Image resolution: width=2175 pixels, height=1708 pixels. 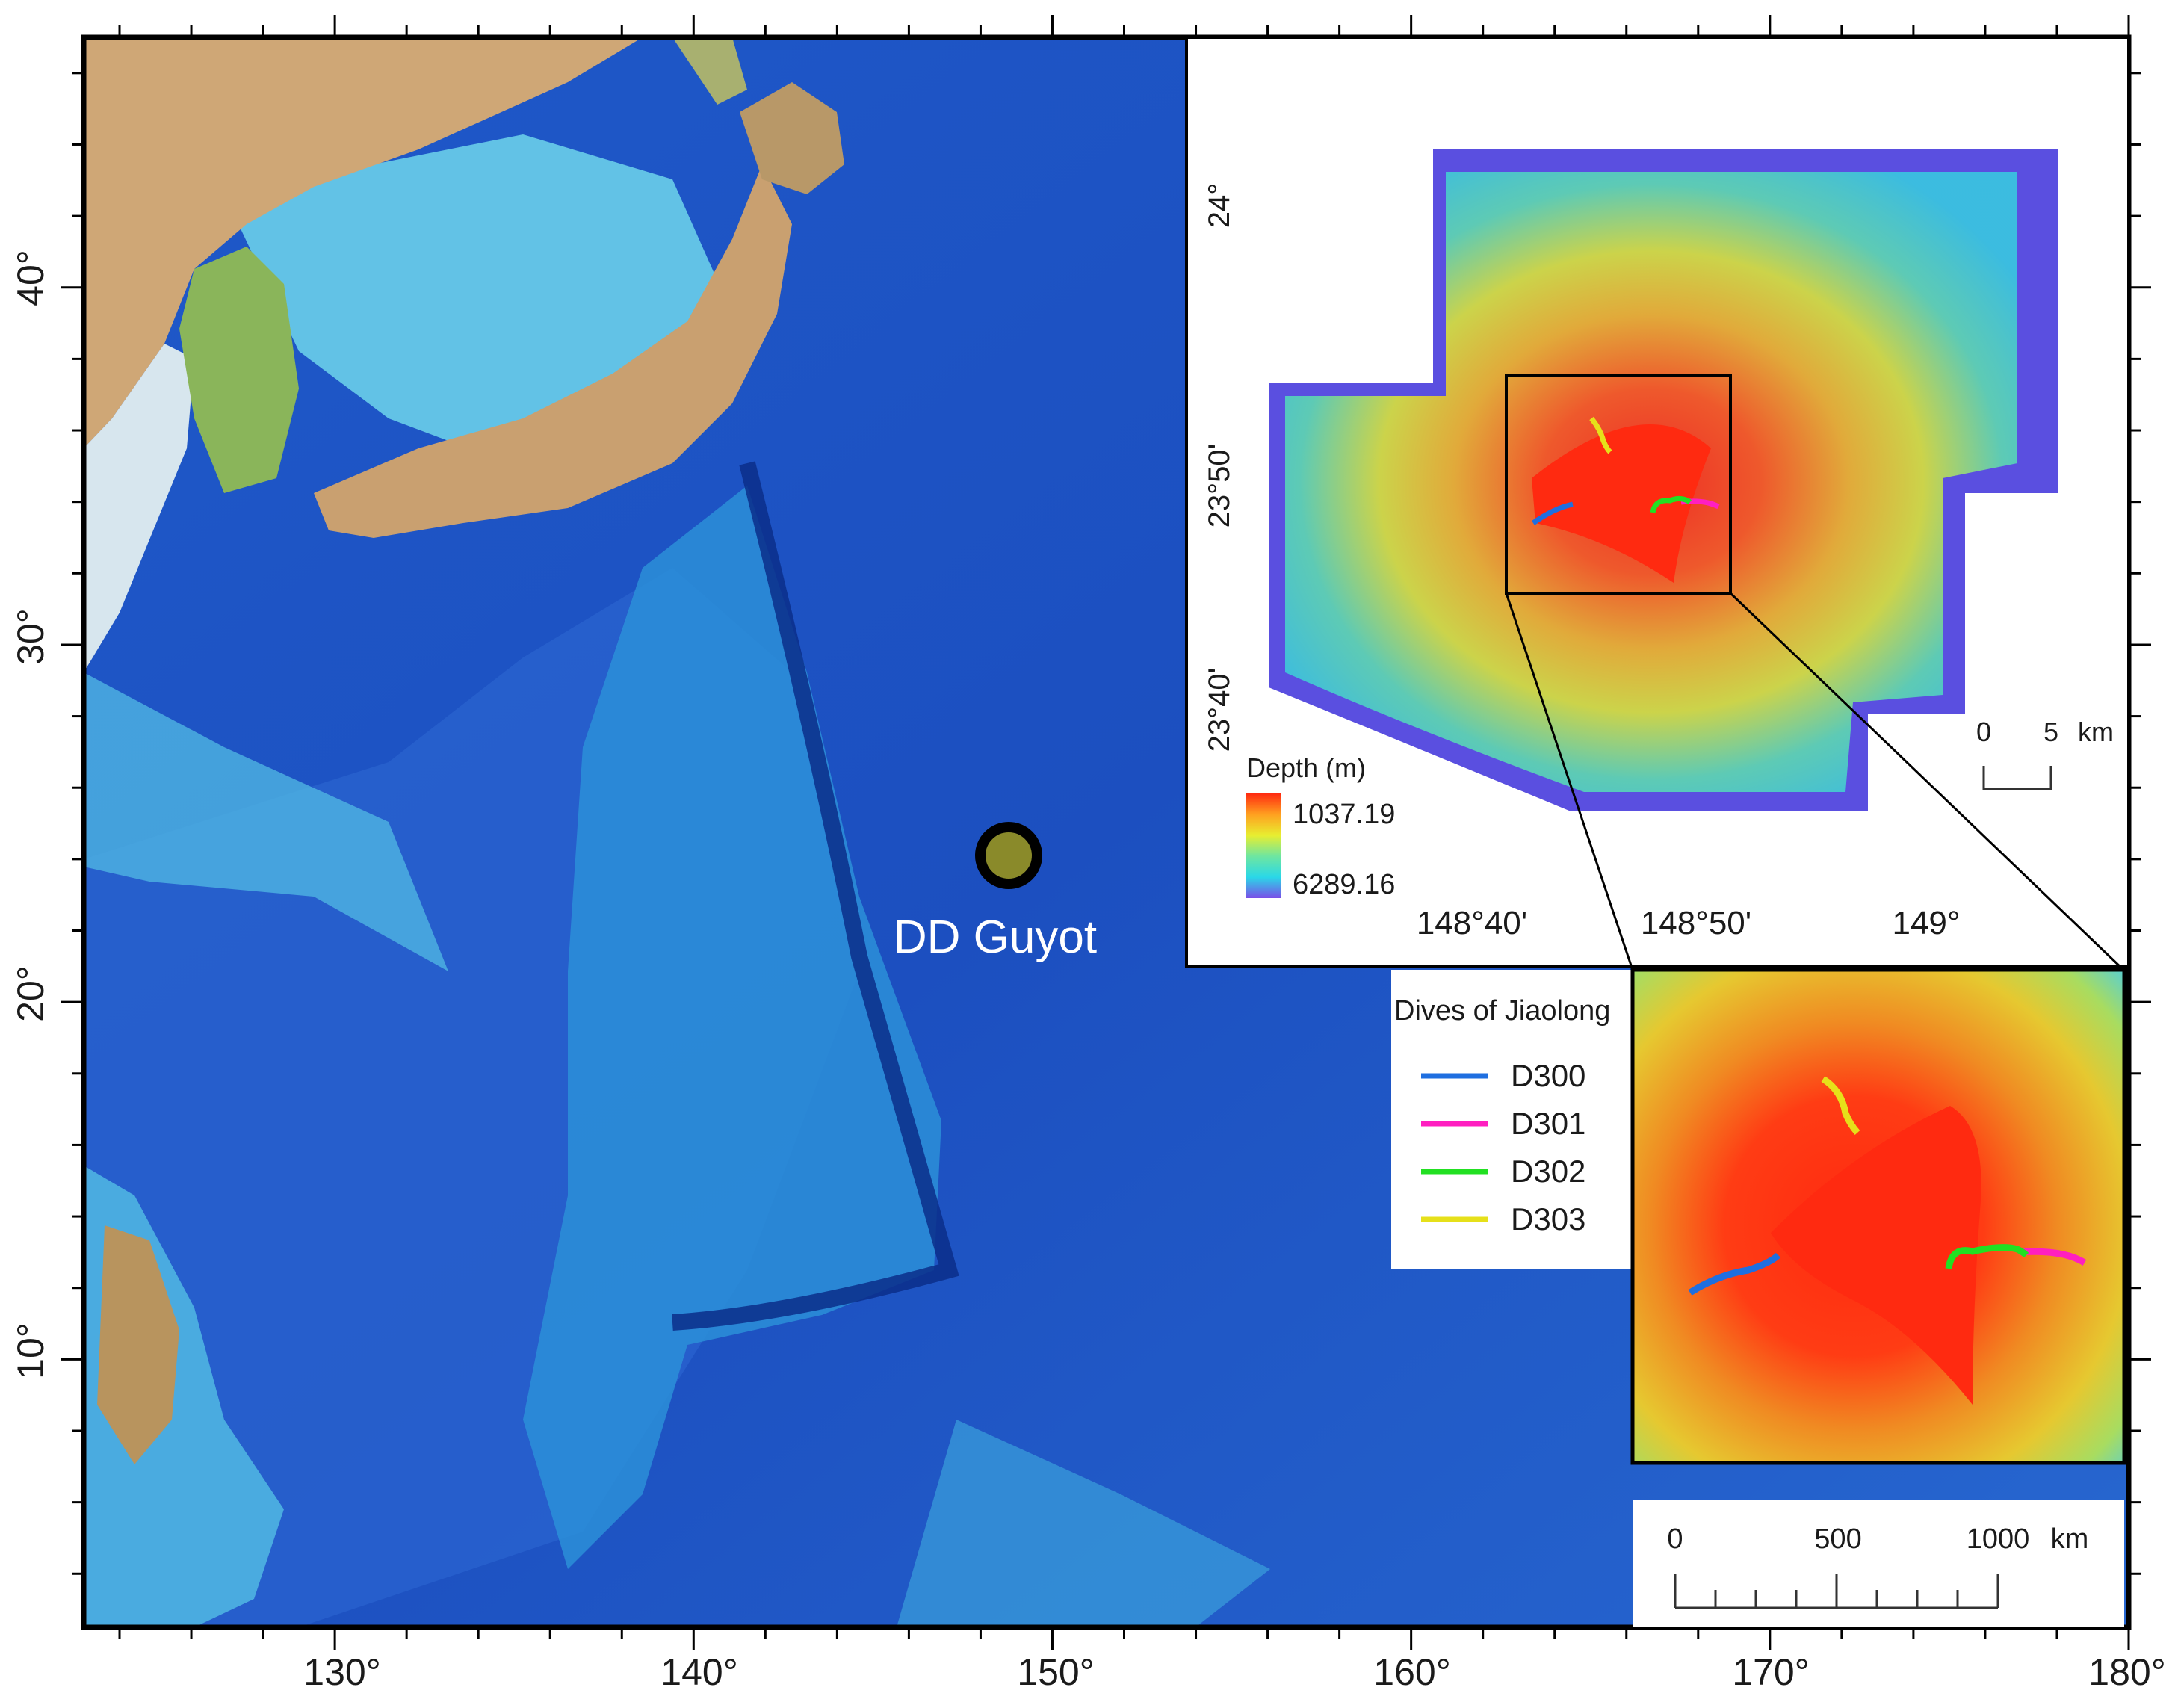 What do you see at coordinates (1876, 1255) in the screenshot?
I see `zoom-summit` at bounding box center [1876, 1255].